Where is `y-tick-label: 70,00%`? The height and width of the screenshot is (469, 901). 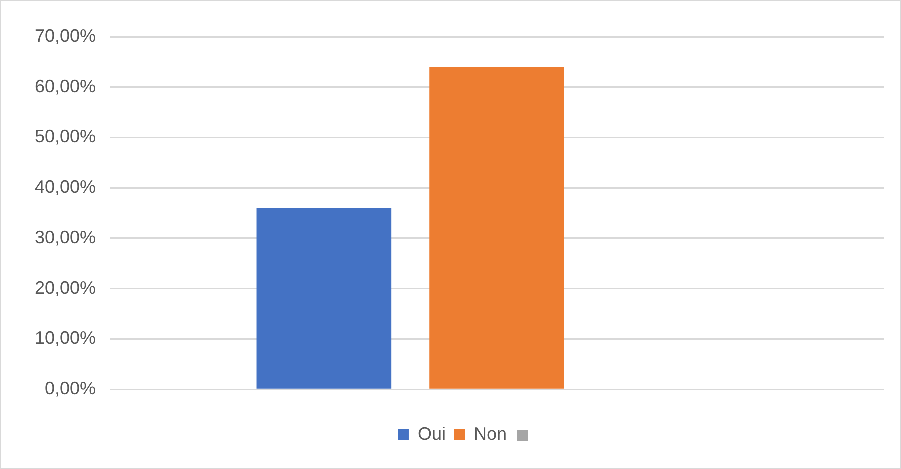
y-tick-label: 70,00% is located at coordinates (65, 36).